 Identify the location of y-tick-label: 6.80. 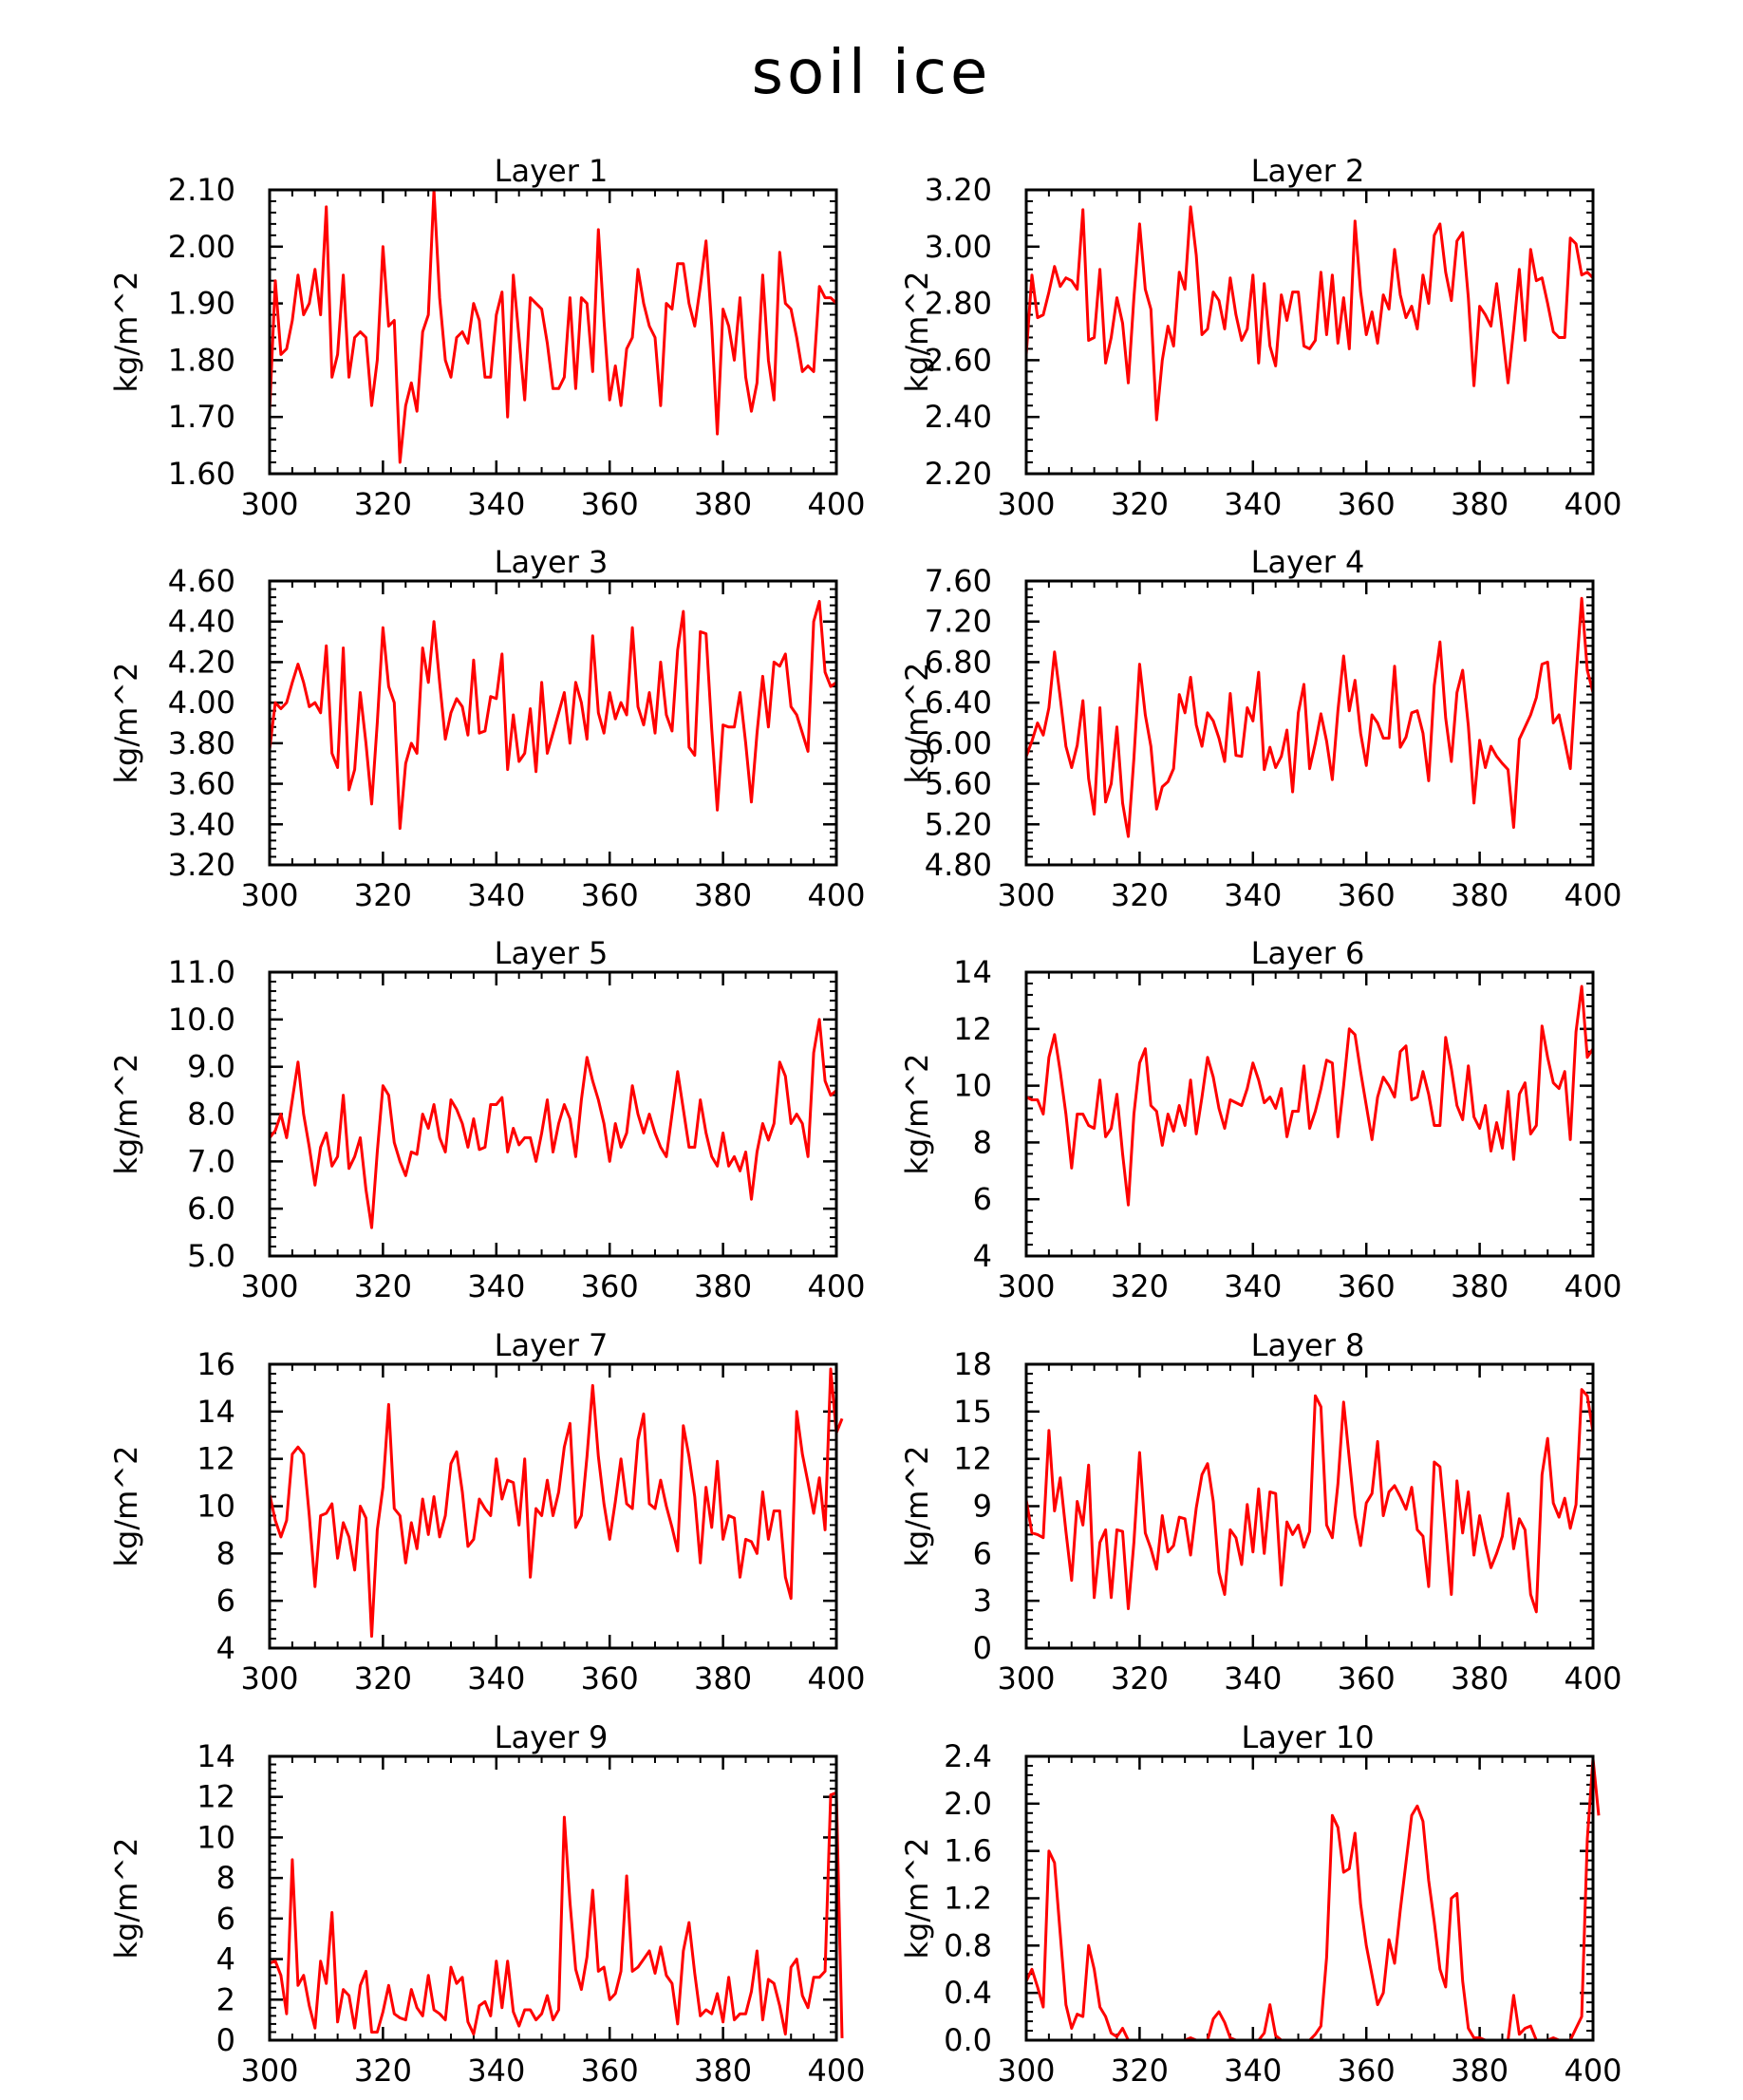
(958, 662).